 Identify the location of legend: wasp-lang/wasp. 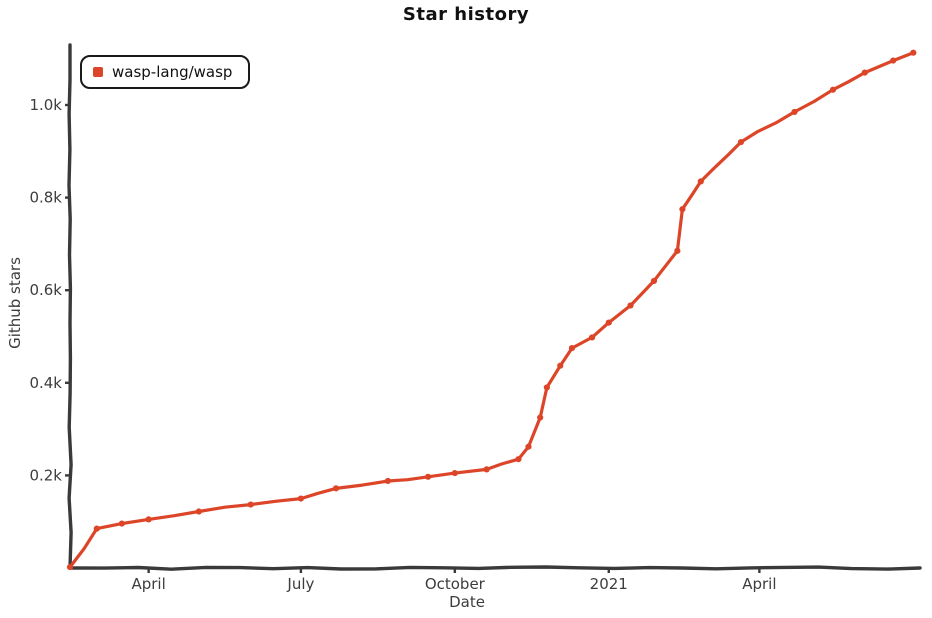
(165, 72).